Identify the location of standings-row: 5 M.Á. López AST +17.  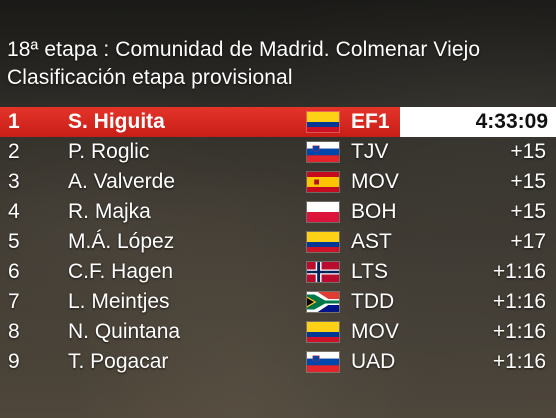
(278, 242).